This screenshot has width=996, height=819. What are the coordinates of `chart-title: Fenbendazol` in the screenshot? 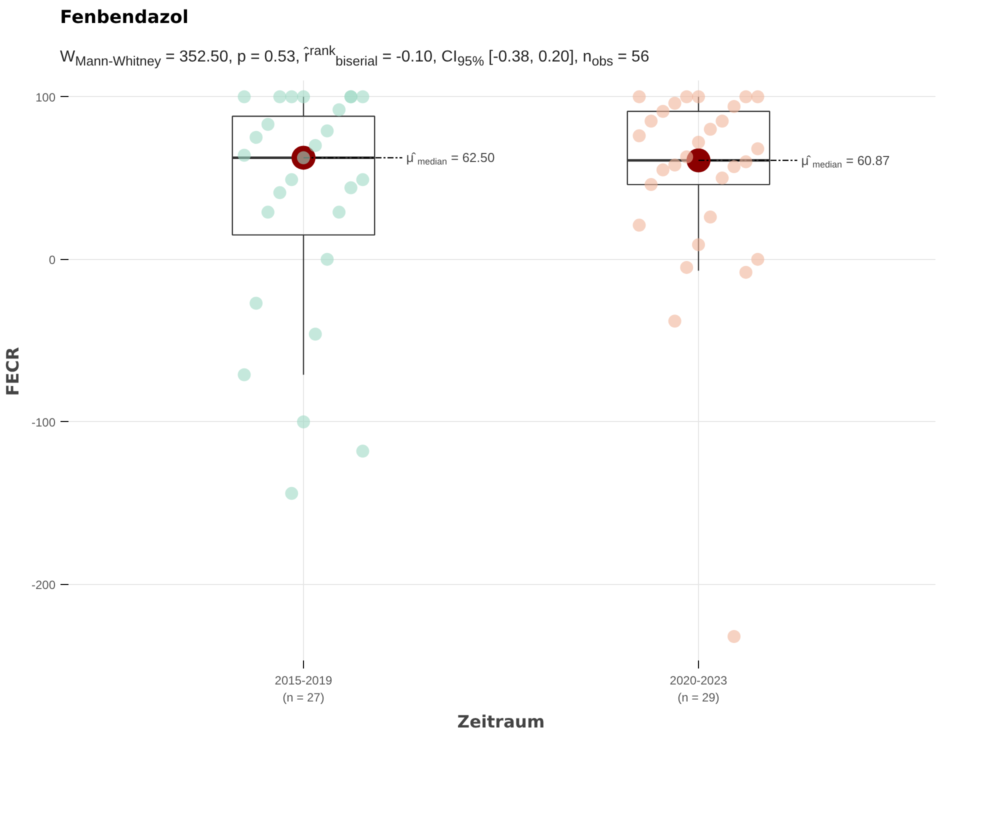 It's located at (124, 18).